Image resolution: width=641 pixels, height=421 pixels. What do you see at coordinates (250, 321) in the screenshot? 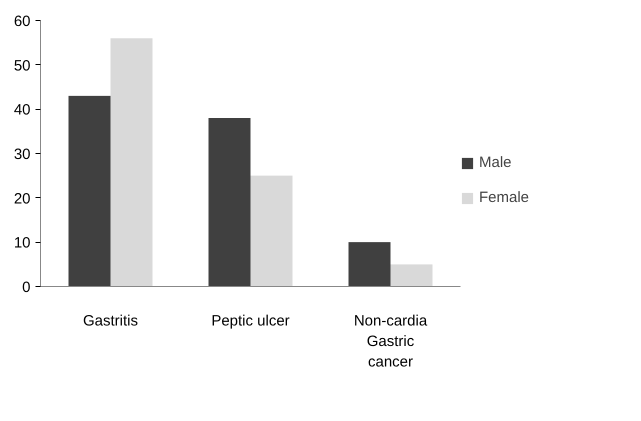
I see `x-tick-label: Peptic ulcer` at bounding box center [250, 321].